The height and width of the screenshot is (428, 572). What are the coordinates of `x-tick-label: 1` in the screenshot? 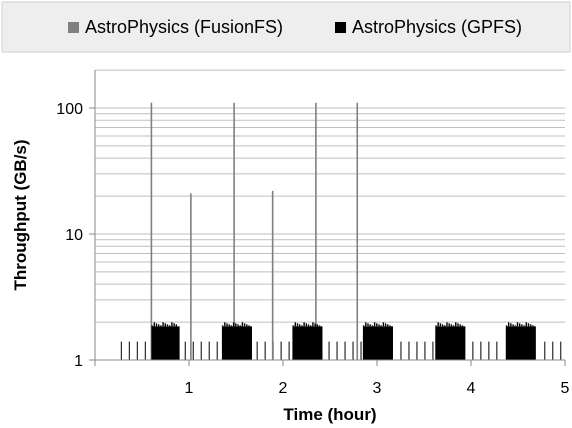 It's located at (189, 388).